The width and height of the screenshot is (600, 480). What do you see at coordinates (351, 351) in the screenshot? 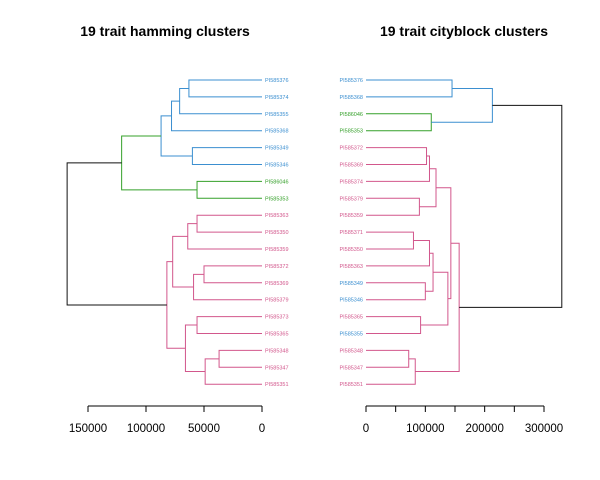
I see `cityblock-leaf-label-16: PI585348` at bounding box center [351, 351].